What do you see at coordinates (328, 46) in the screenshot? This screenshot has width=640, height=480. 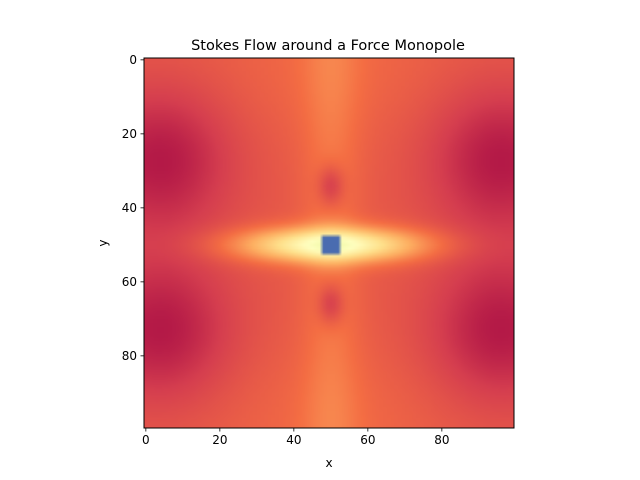 I see `chart-title: Stokes Flow around a Force Monopole` at bounding box center [328, 46].